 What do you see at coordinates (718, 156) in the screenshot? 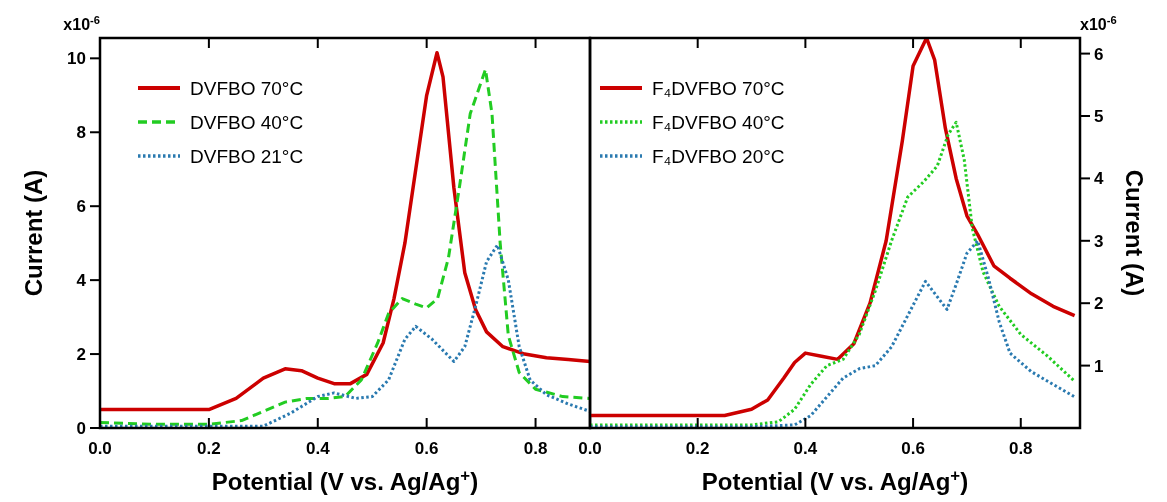
I see `legend-label: F₄DVFBO 20°C` at bounding box center [718, 156].